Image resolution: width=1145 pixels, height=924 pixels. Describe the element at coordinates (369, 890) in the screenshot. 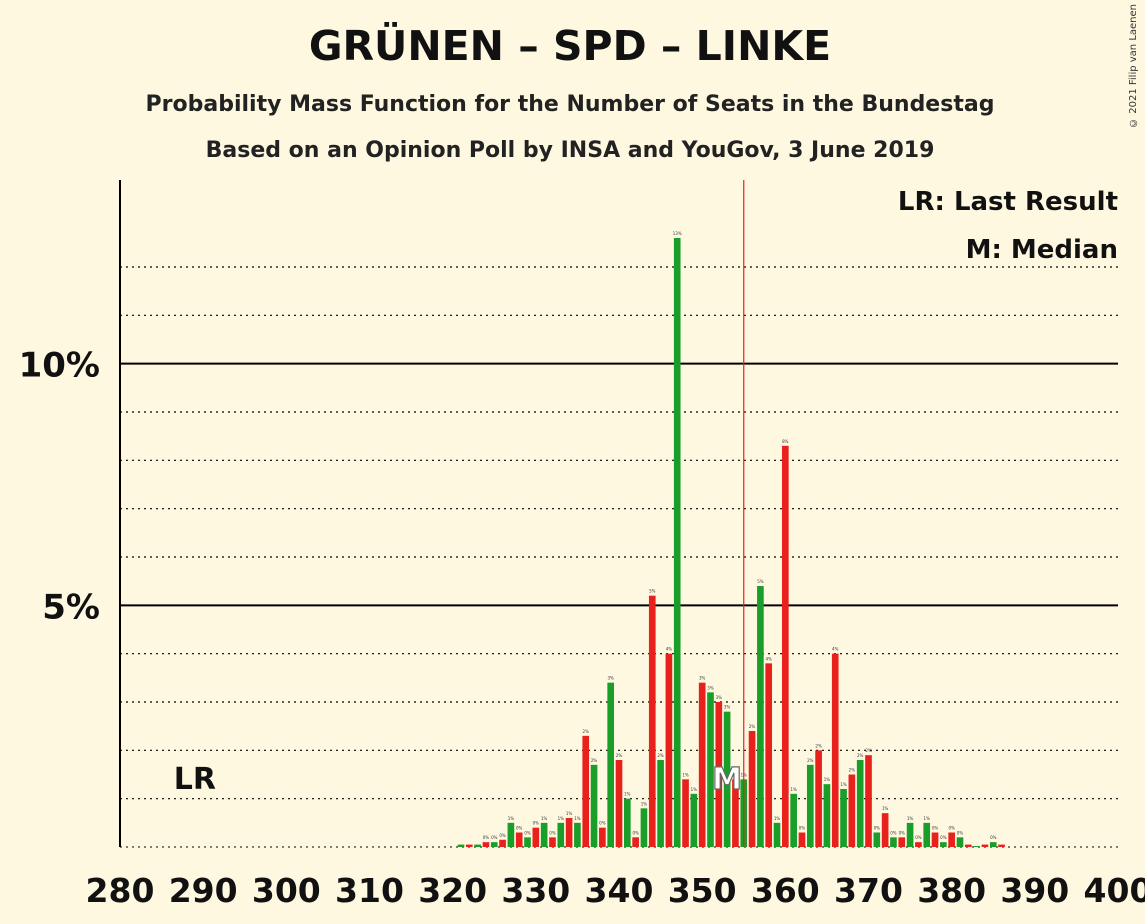

I see `x-tick-label: 310` at that location.